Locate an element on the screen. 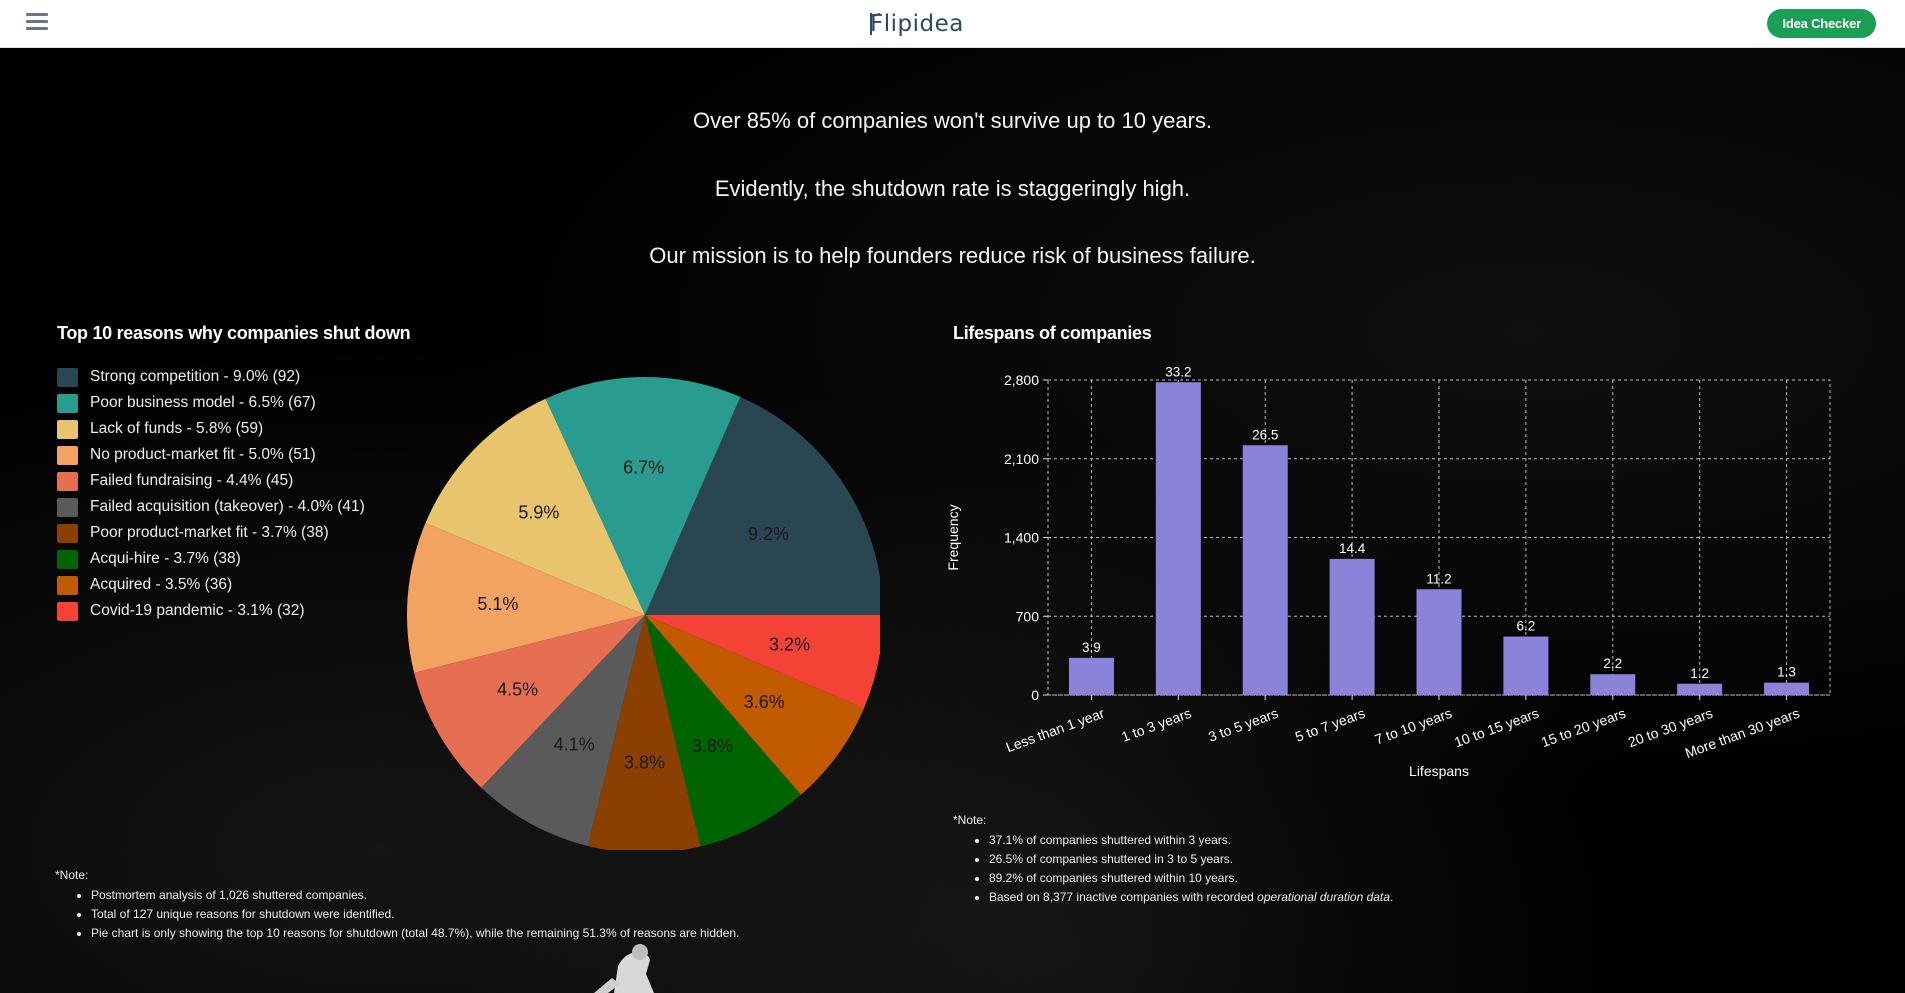 The height and width of the screenshot is (993, 1905). legend-item: Covid-19 pandemic - 3.1% (32) is located at coordinates (211, 611).